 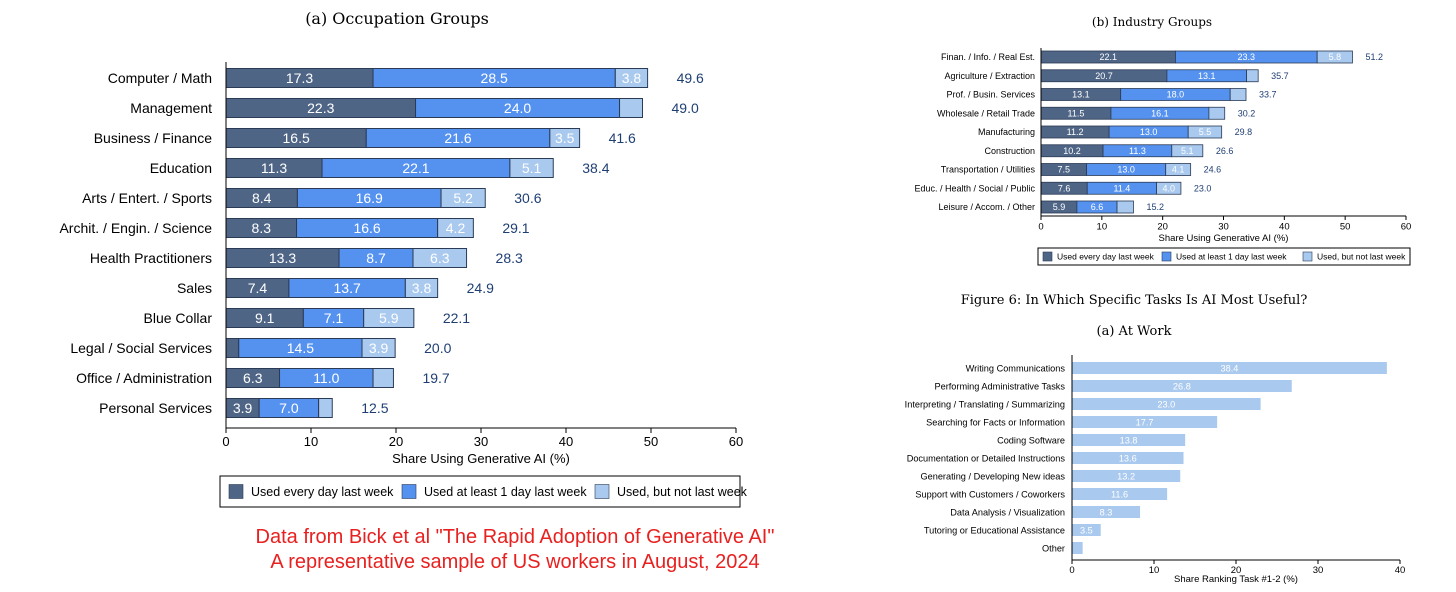 I want to click on total-value-label: 41.6, so click(x=622, y=138).